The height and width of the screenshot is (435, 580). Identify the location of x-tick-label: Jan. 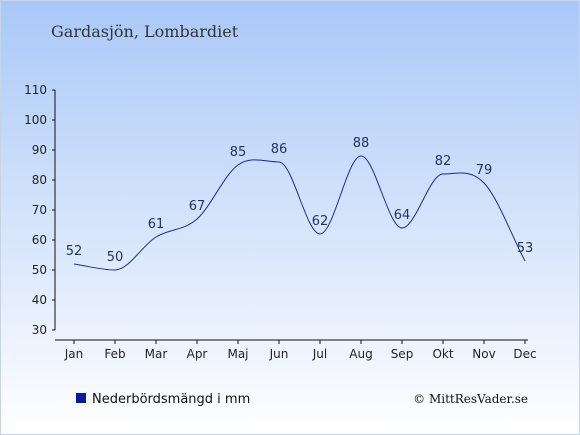
(74, 354).